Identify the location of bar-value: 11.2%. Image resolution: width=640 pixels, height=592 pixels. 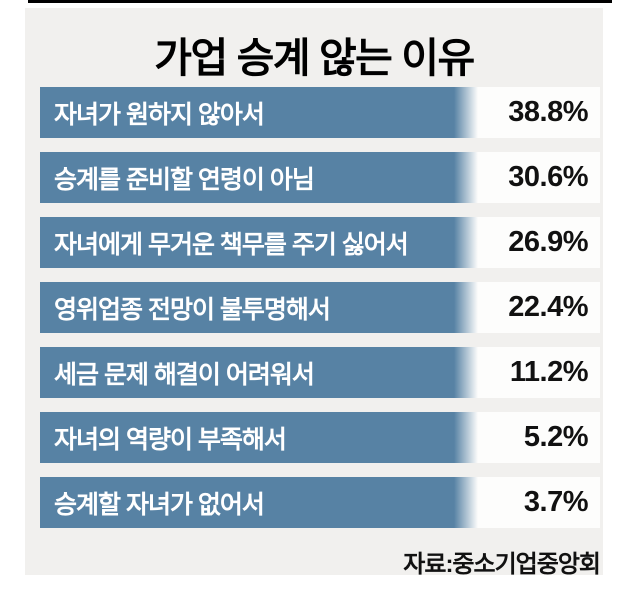
(549, 372).